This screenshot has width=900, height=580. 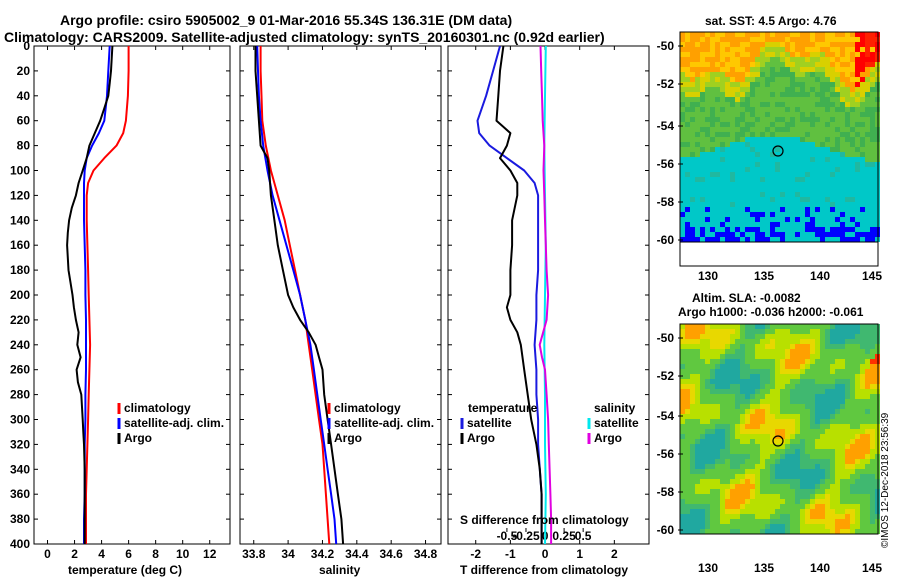 What do you see at coordinates (90, 294) in the screenshot?
I see `temperature-argo-line` at bounding box center [90, 294].